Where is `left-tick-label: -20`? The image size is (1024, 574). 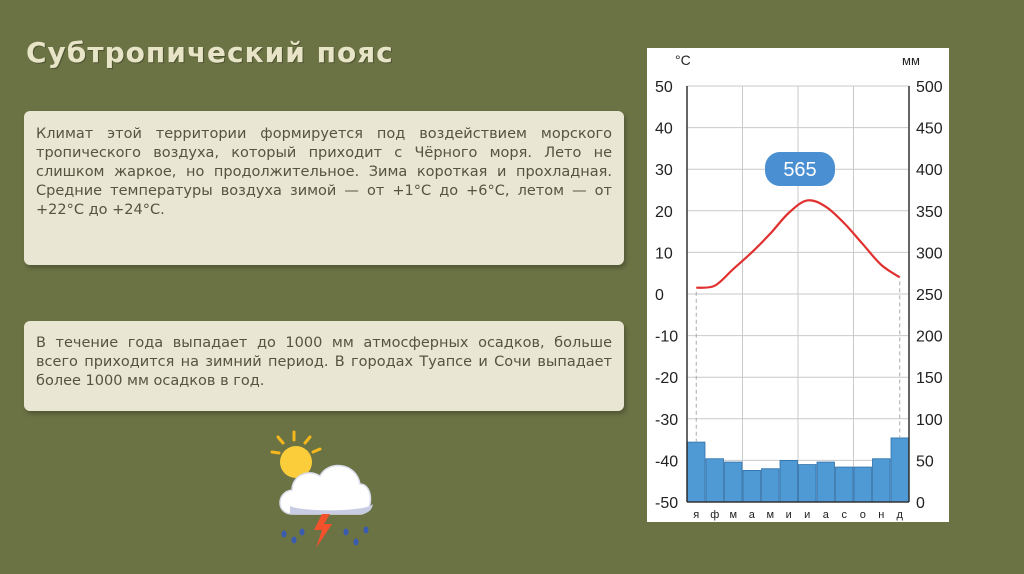 left-tick-label: -20 is located at coordinates (666, 378).